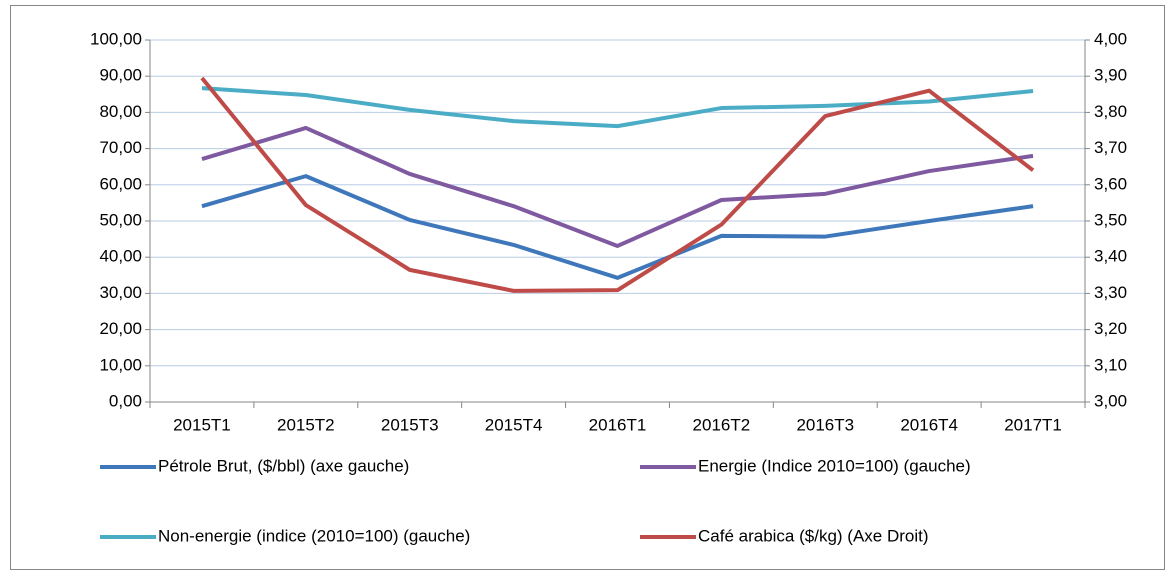 The image size is (1170, 579). Describe the element at coordinates (1110, 219) in the screenshot. I see `y2-tick-label: 3,50` at that location.